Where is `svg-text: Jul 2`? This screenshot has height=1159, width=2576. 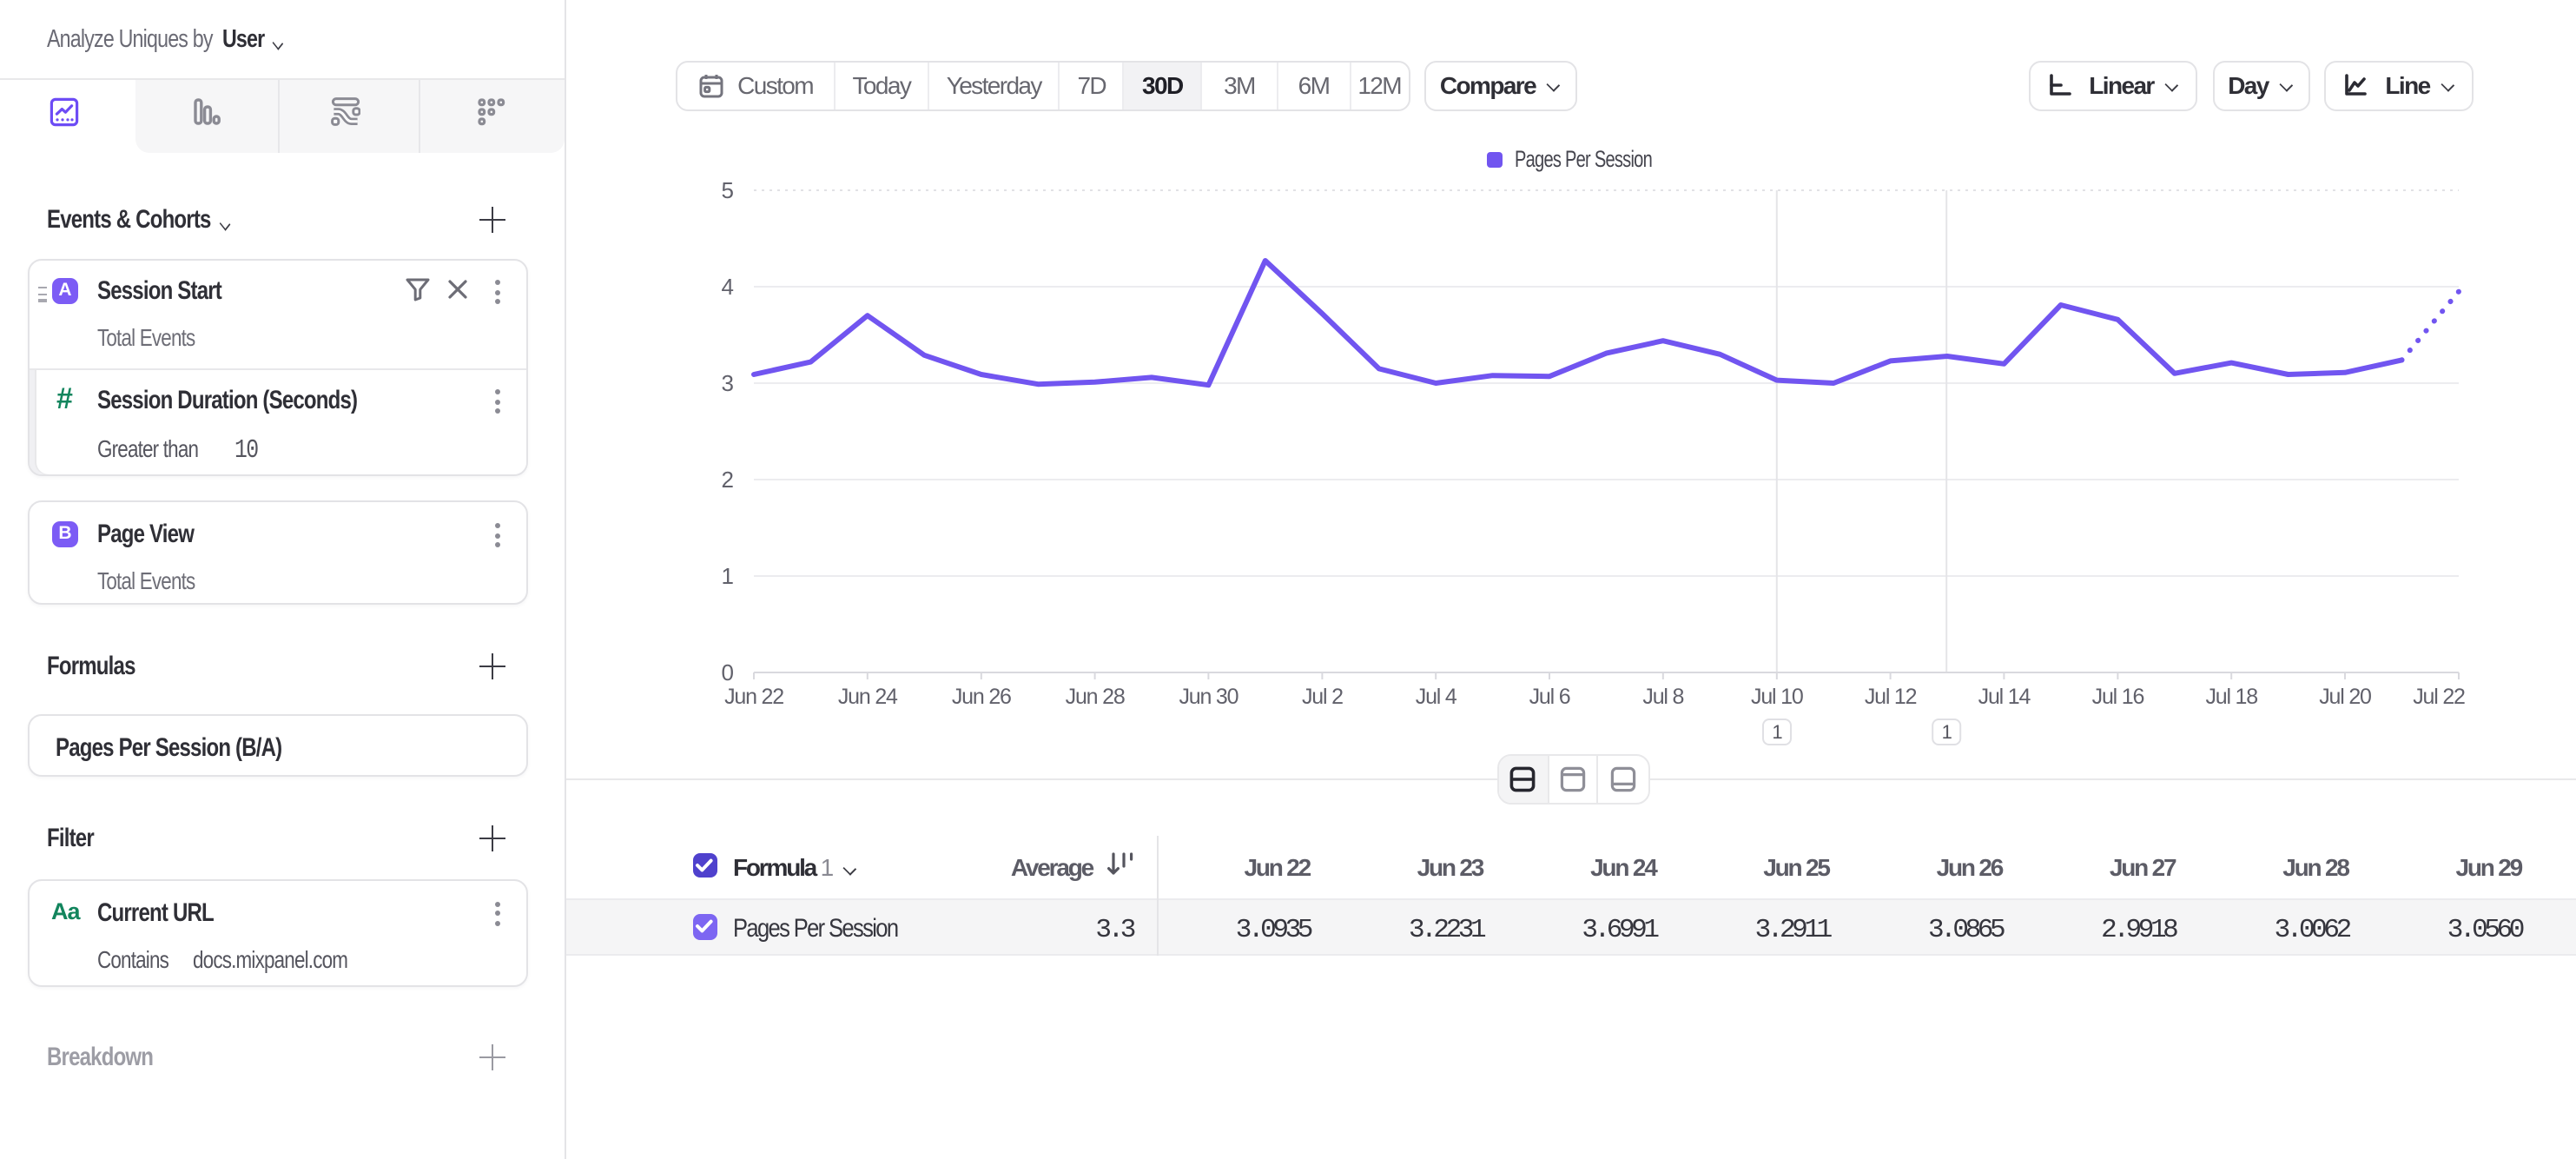
svg-text: Jul 2 is located at coordinates (1321, 697).